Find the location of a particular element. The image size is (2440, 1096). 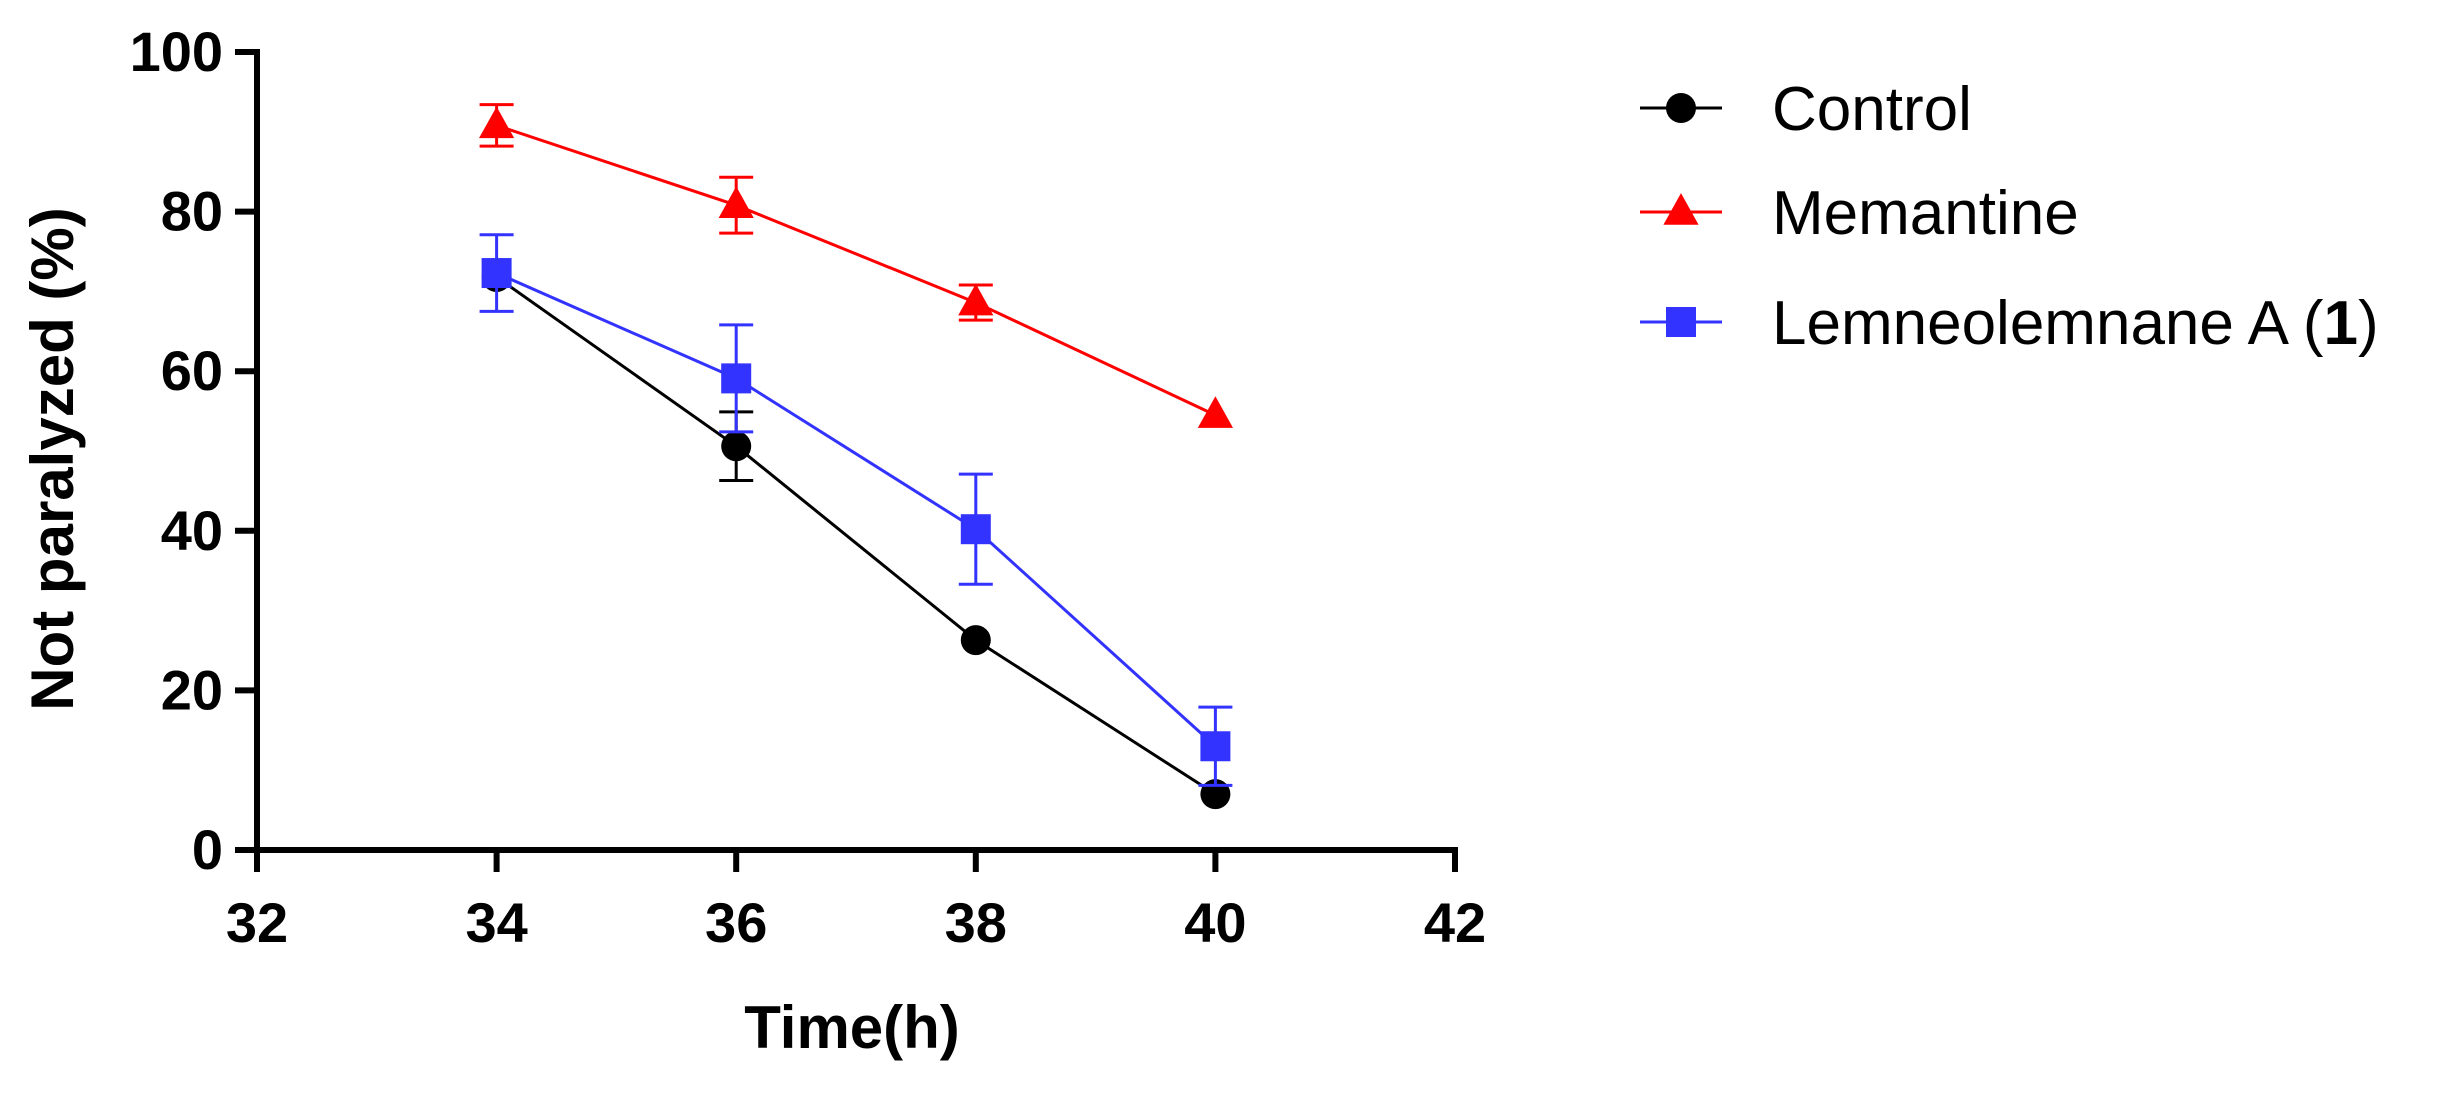

series-memantine is located at coordinates (856, 265).